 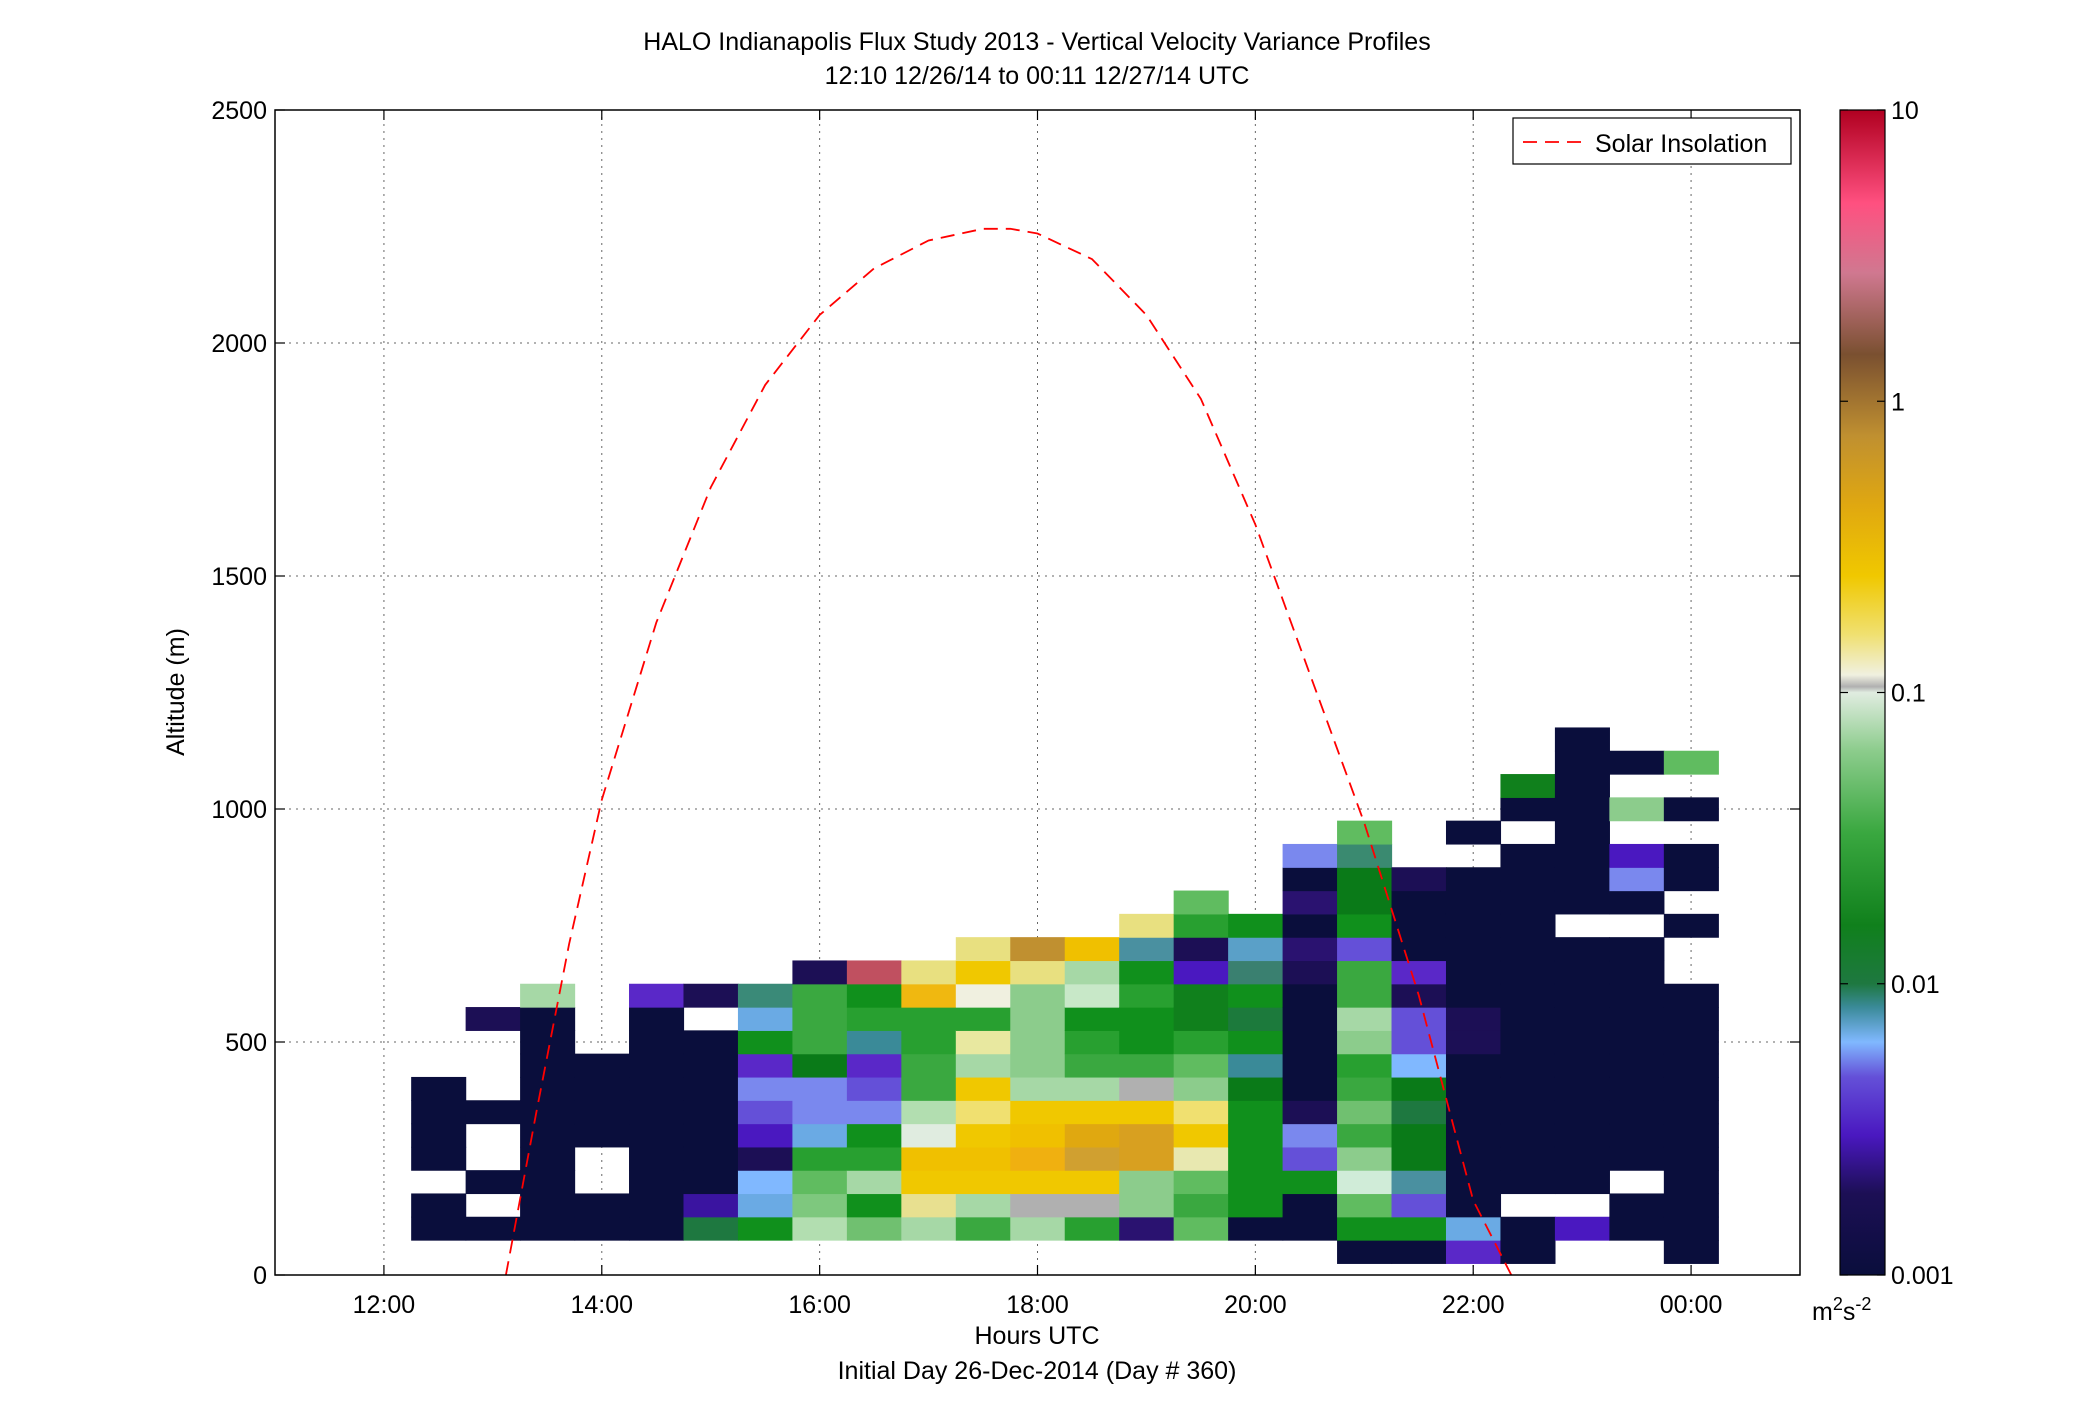 What do you see at coordinates (1915, 985) in the screenshot?
I see `colorbar-tick-label-1: 0.01` at bounding box center [1915, 985].